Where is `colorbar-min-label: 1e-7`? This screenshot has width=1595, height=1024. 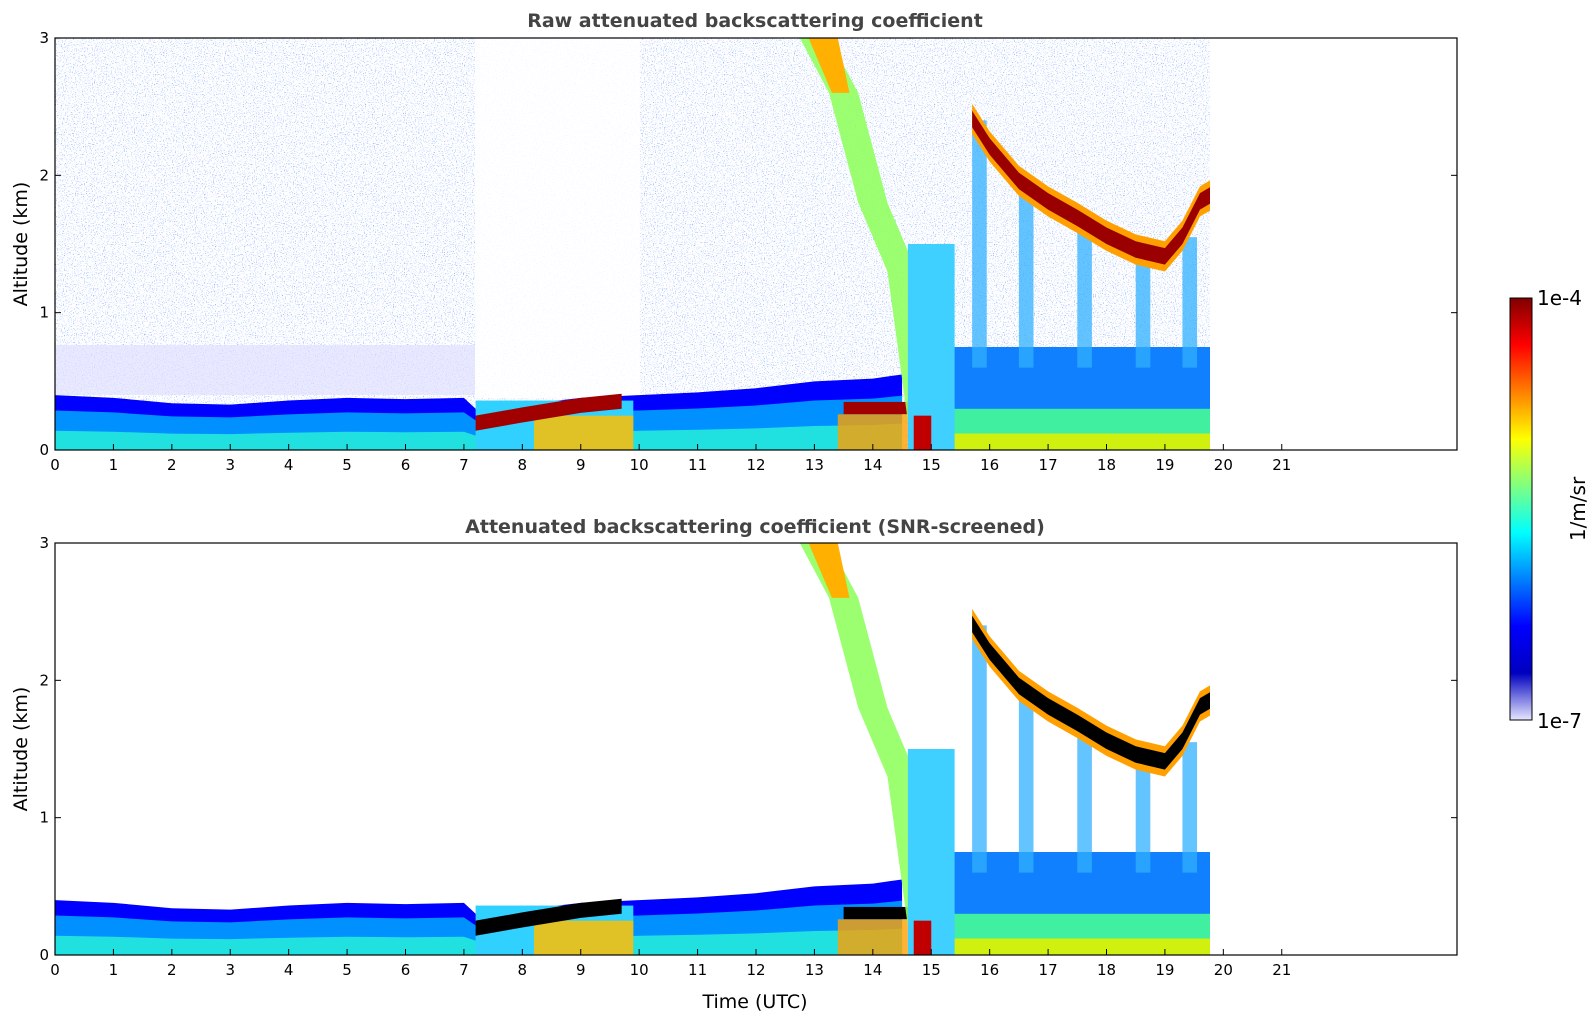
colorbar-min-label: 1e-7 is located at coordinates (1559, 721).